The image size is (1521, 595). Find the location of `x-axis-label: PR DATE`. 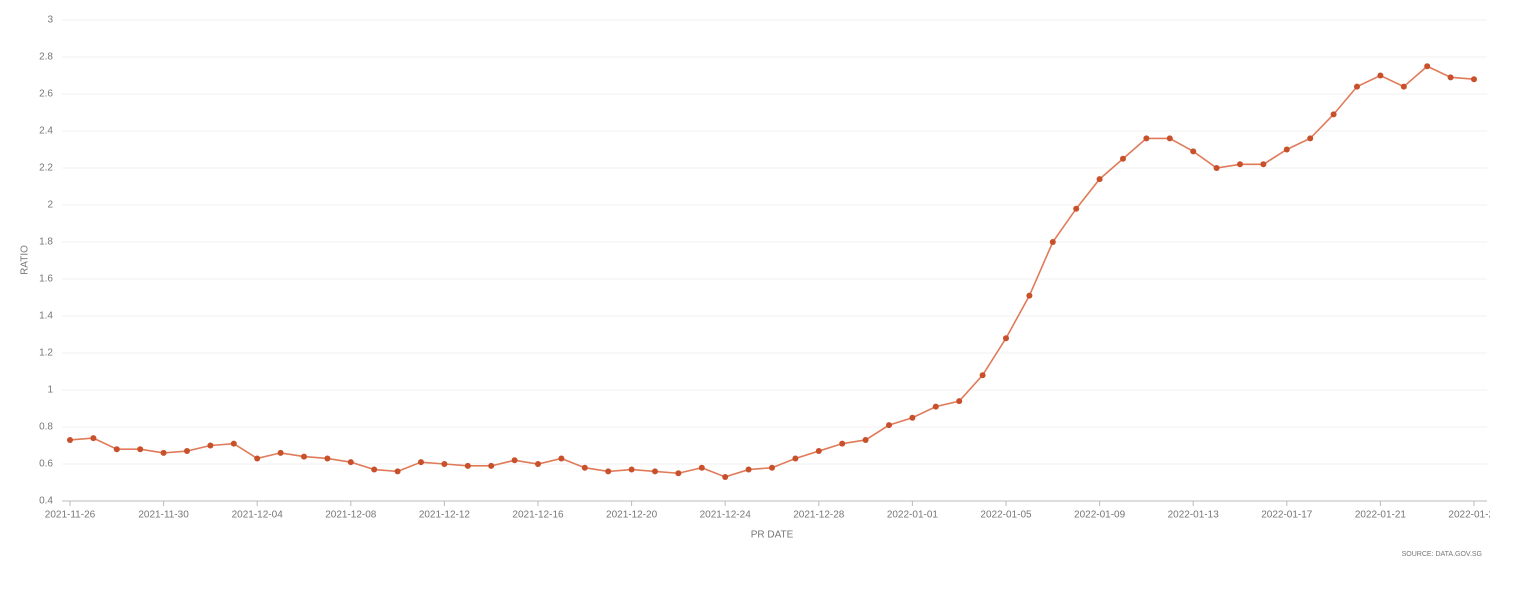

x-axis-label: PR DATE is located at coordinates (772, 535).